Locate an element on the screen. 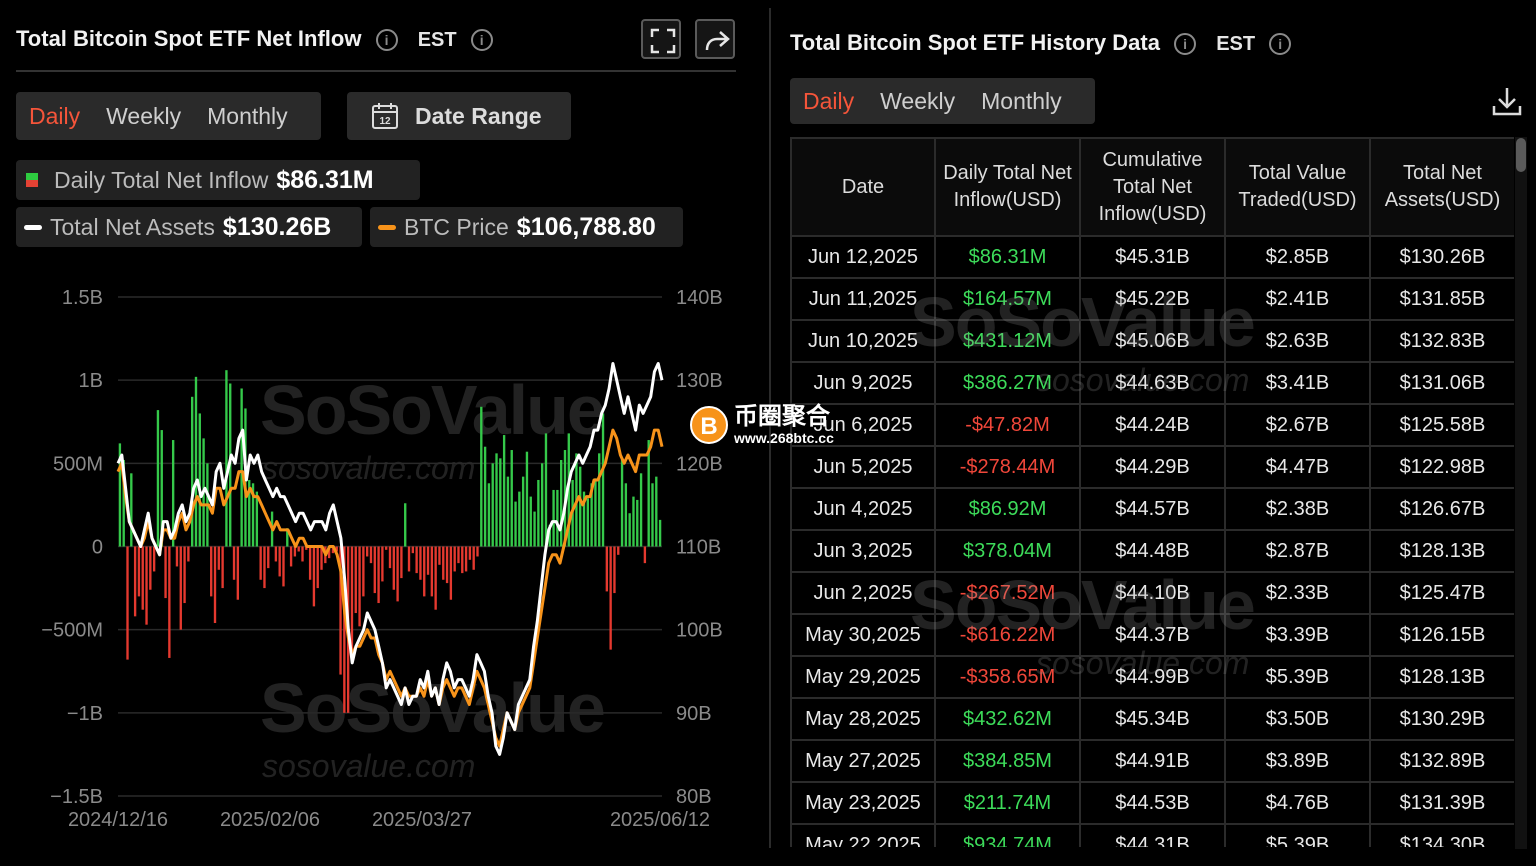  cell-cumulative-inflow: $44.24B is located at coordinates (1152, 425).